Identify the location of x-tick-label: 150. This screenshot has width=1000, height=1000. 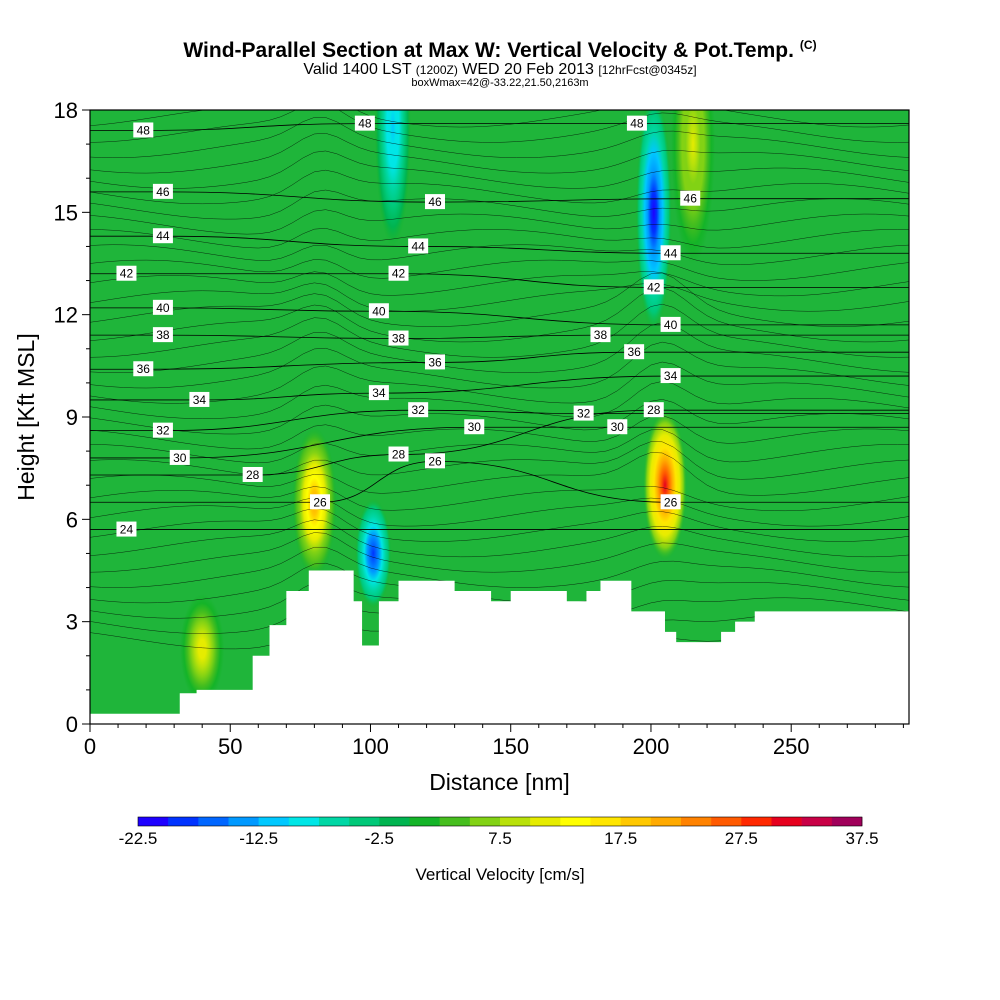
(510, 746).